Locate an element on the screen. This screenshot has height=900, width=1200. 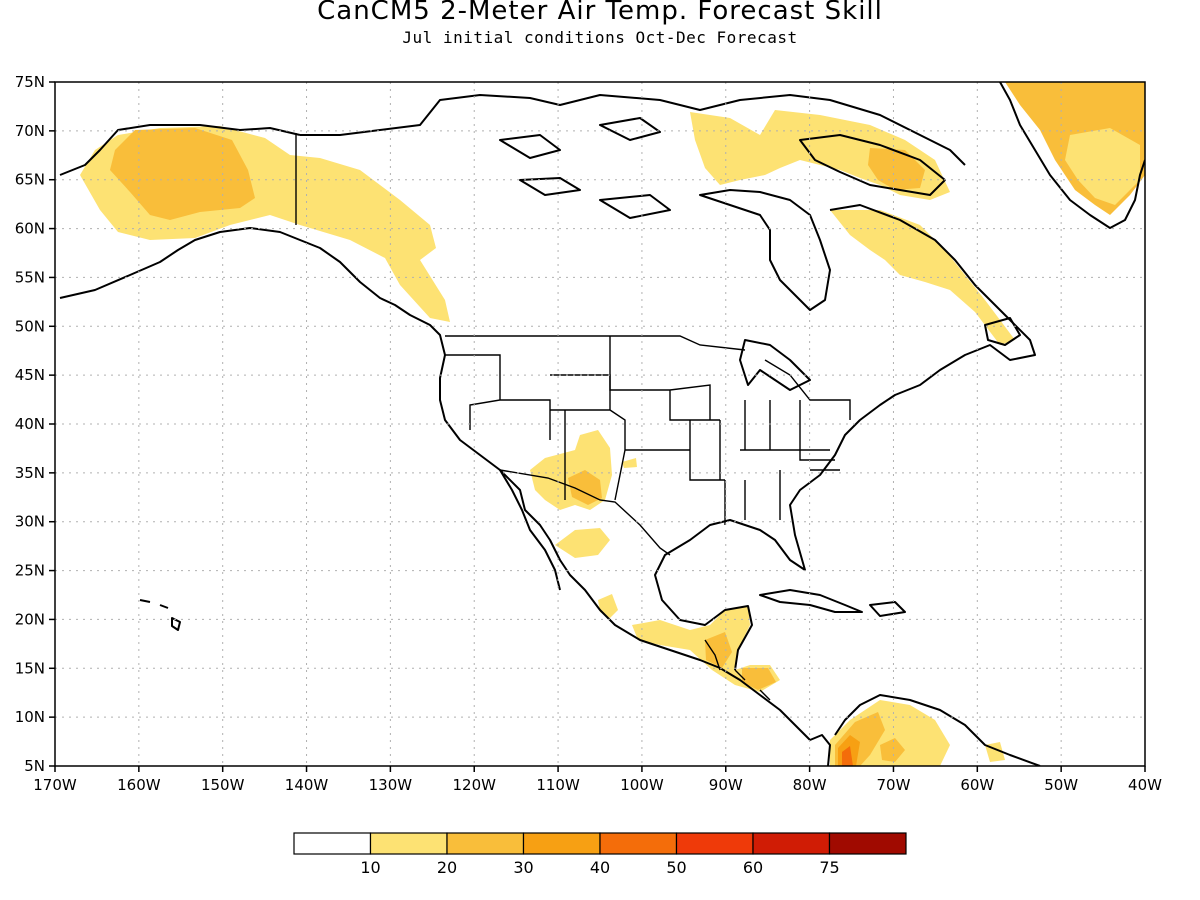
legend-label: 20 is located at coordinates (447, 867).